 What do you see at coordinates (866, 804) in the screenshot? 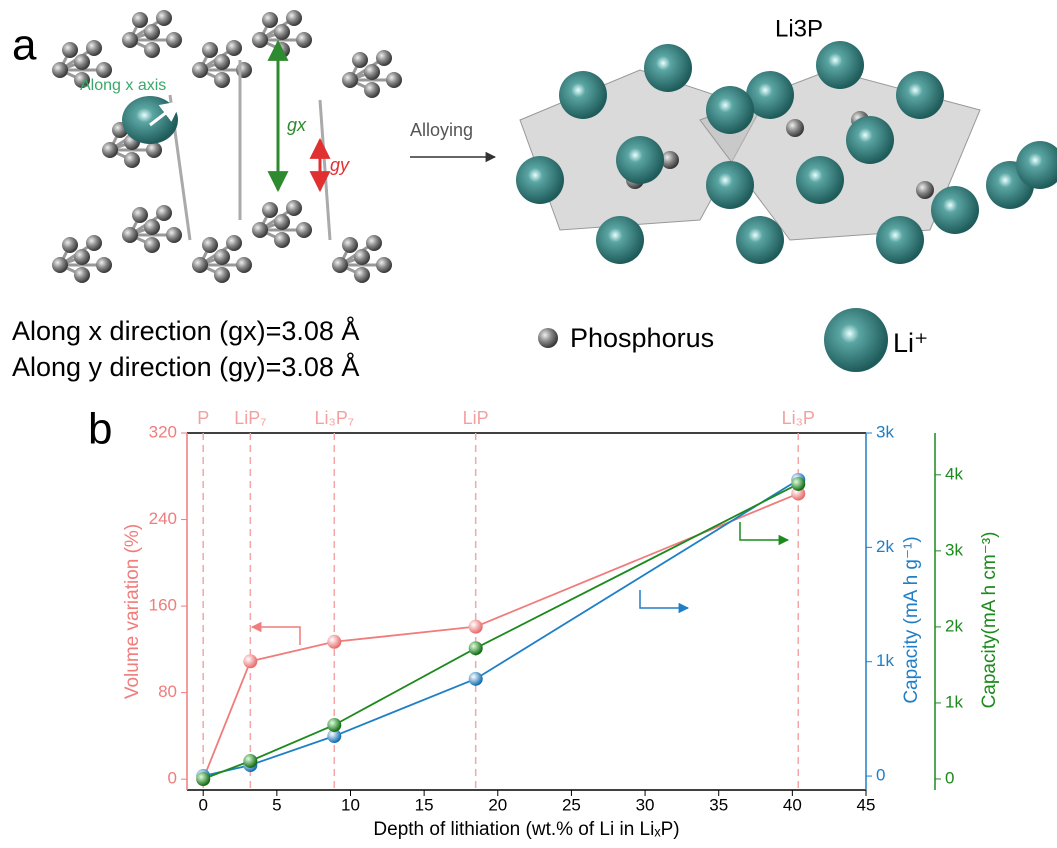
I see `x-tick-label: 45` at bounding box center [866, 804].